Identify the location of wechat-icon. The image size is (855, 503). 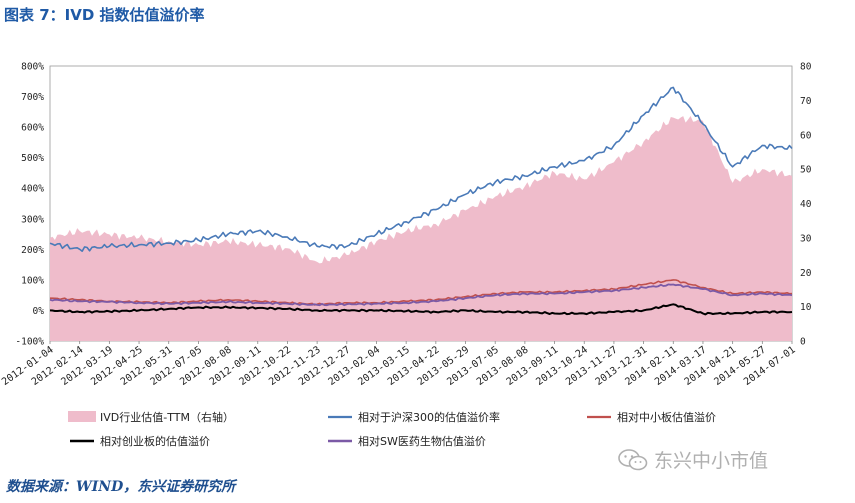
(633, 459).